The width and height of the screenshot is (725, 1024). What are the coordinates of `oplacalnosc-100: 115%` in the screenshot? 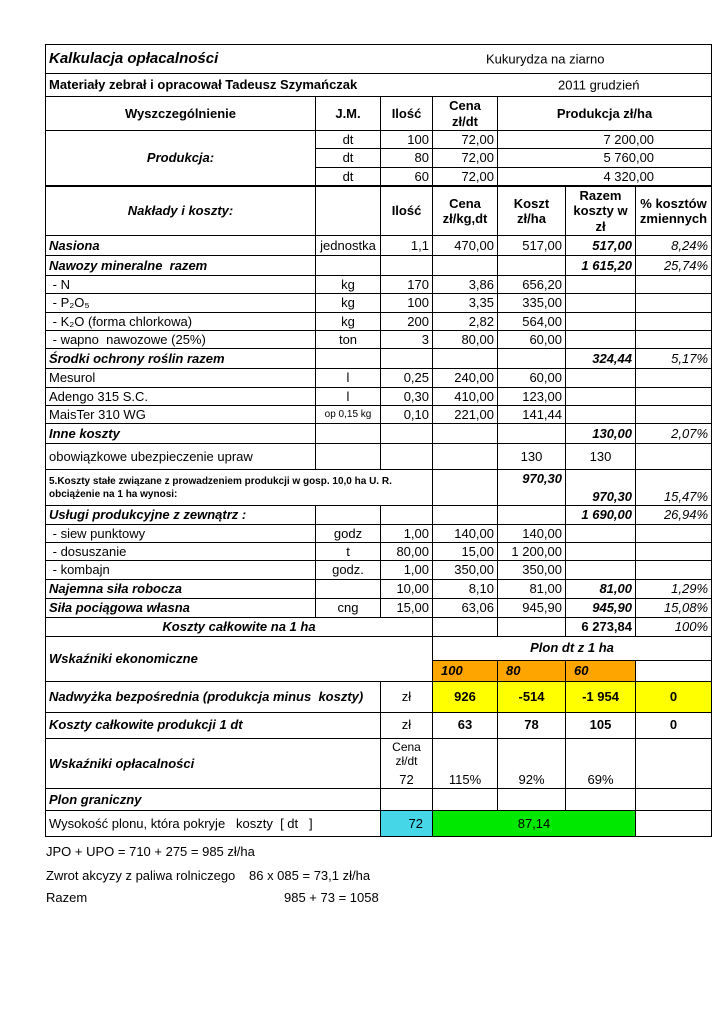 It's located at (465, 763).